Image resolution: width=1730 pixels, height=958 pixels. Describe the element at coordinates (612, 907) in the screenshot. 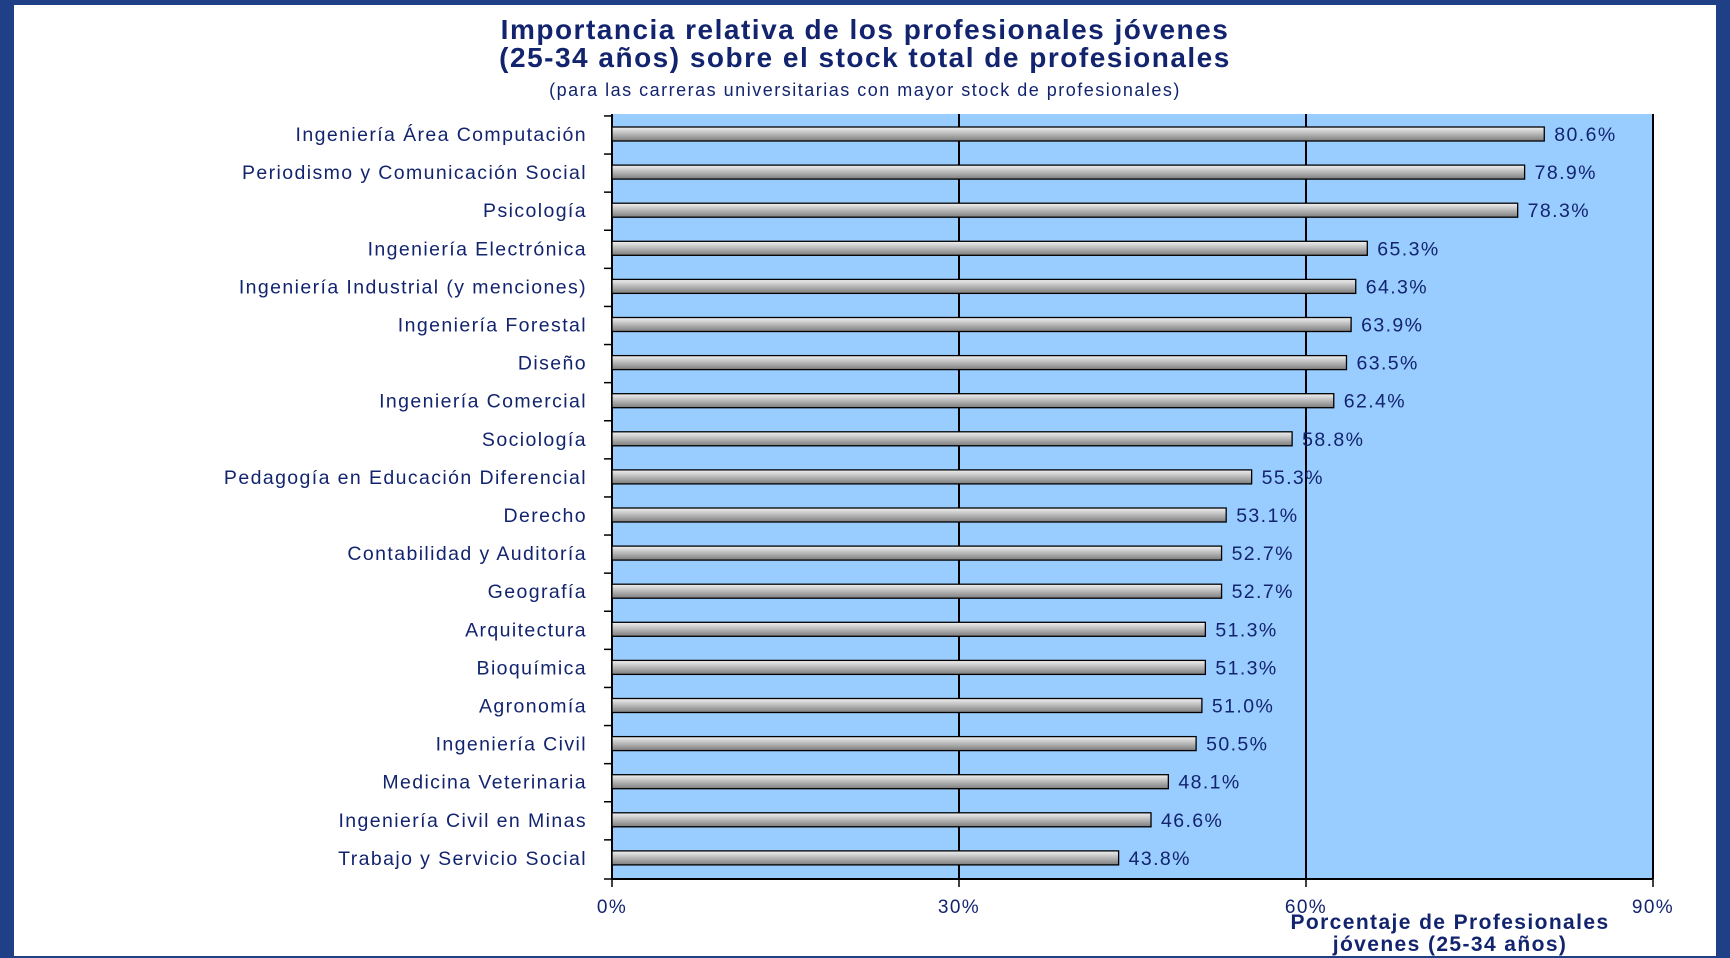

I see `x-tick-label-0: 0%` at that location.